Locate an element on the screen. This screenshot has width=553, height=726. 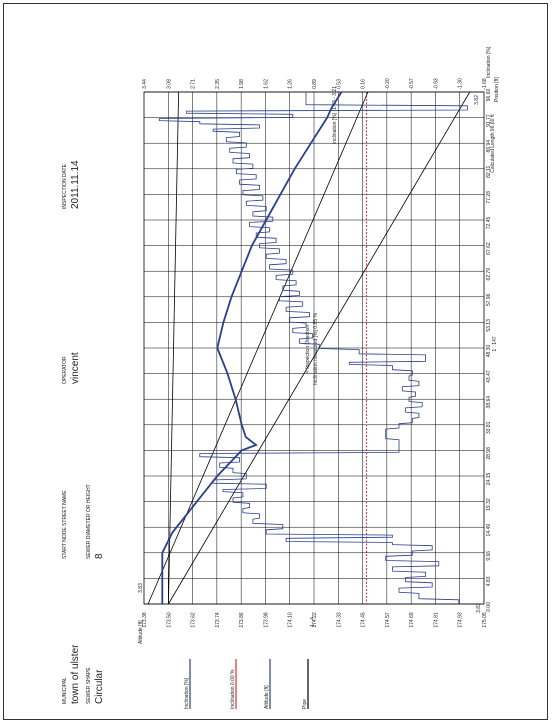
altitude-tick-label: 173.98 is located at coordinates (266, 620).